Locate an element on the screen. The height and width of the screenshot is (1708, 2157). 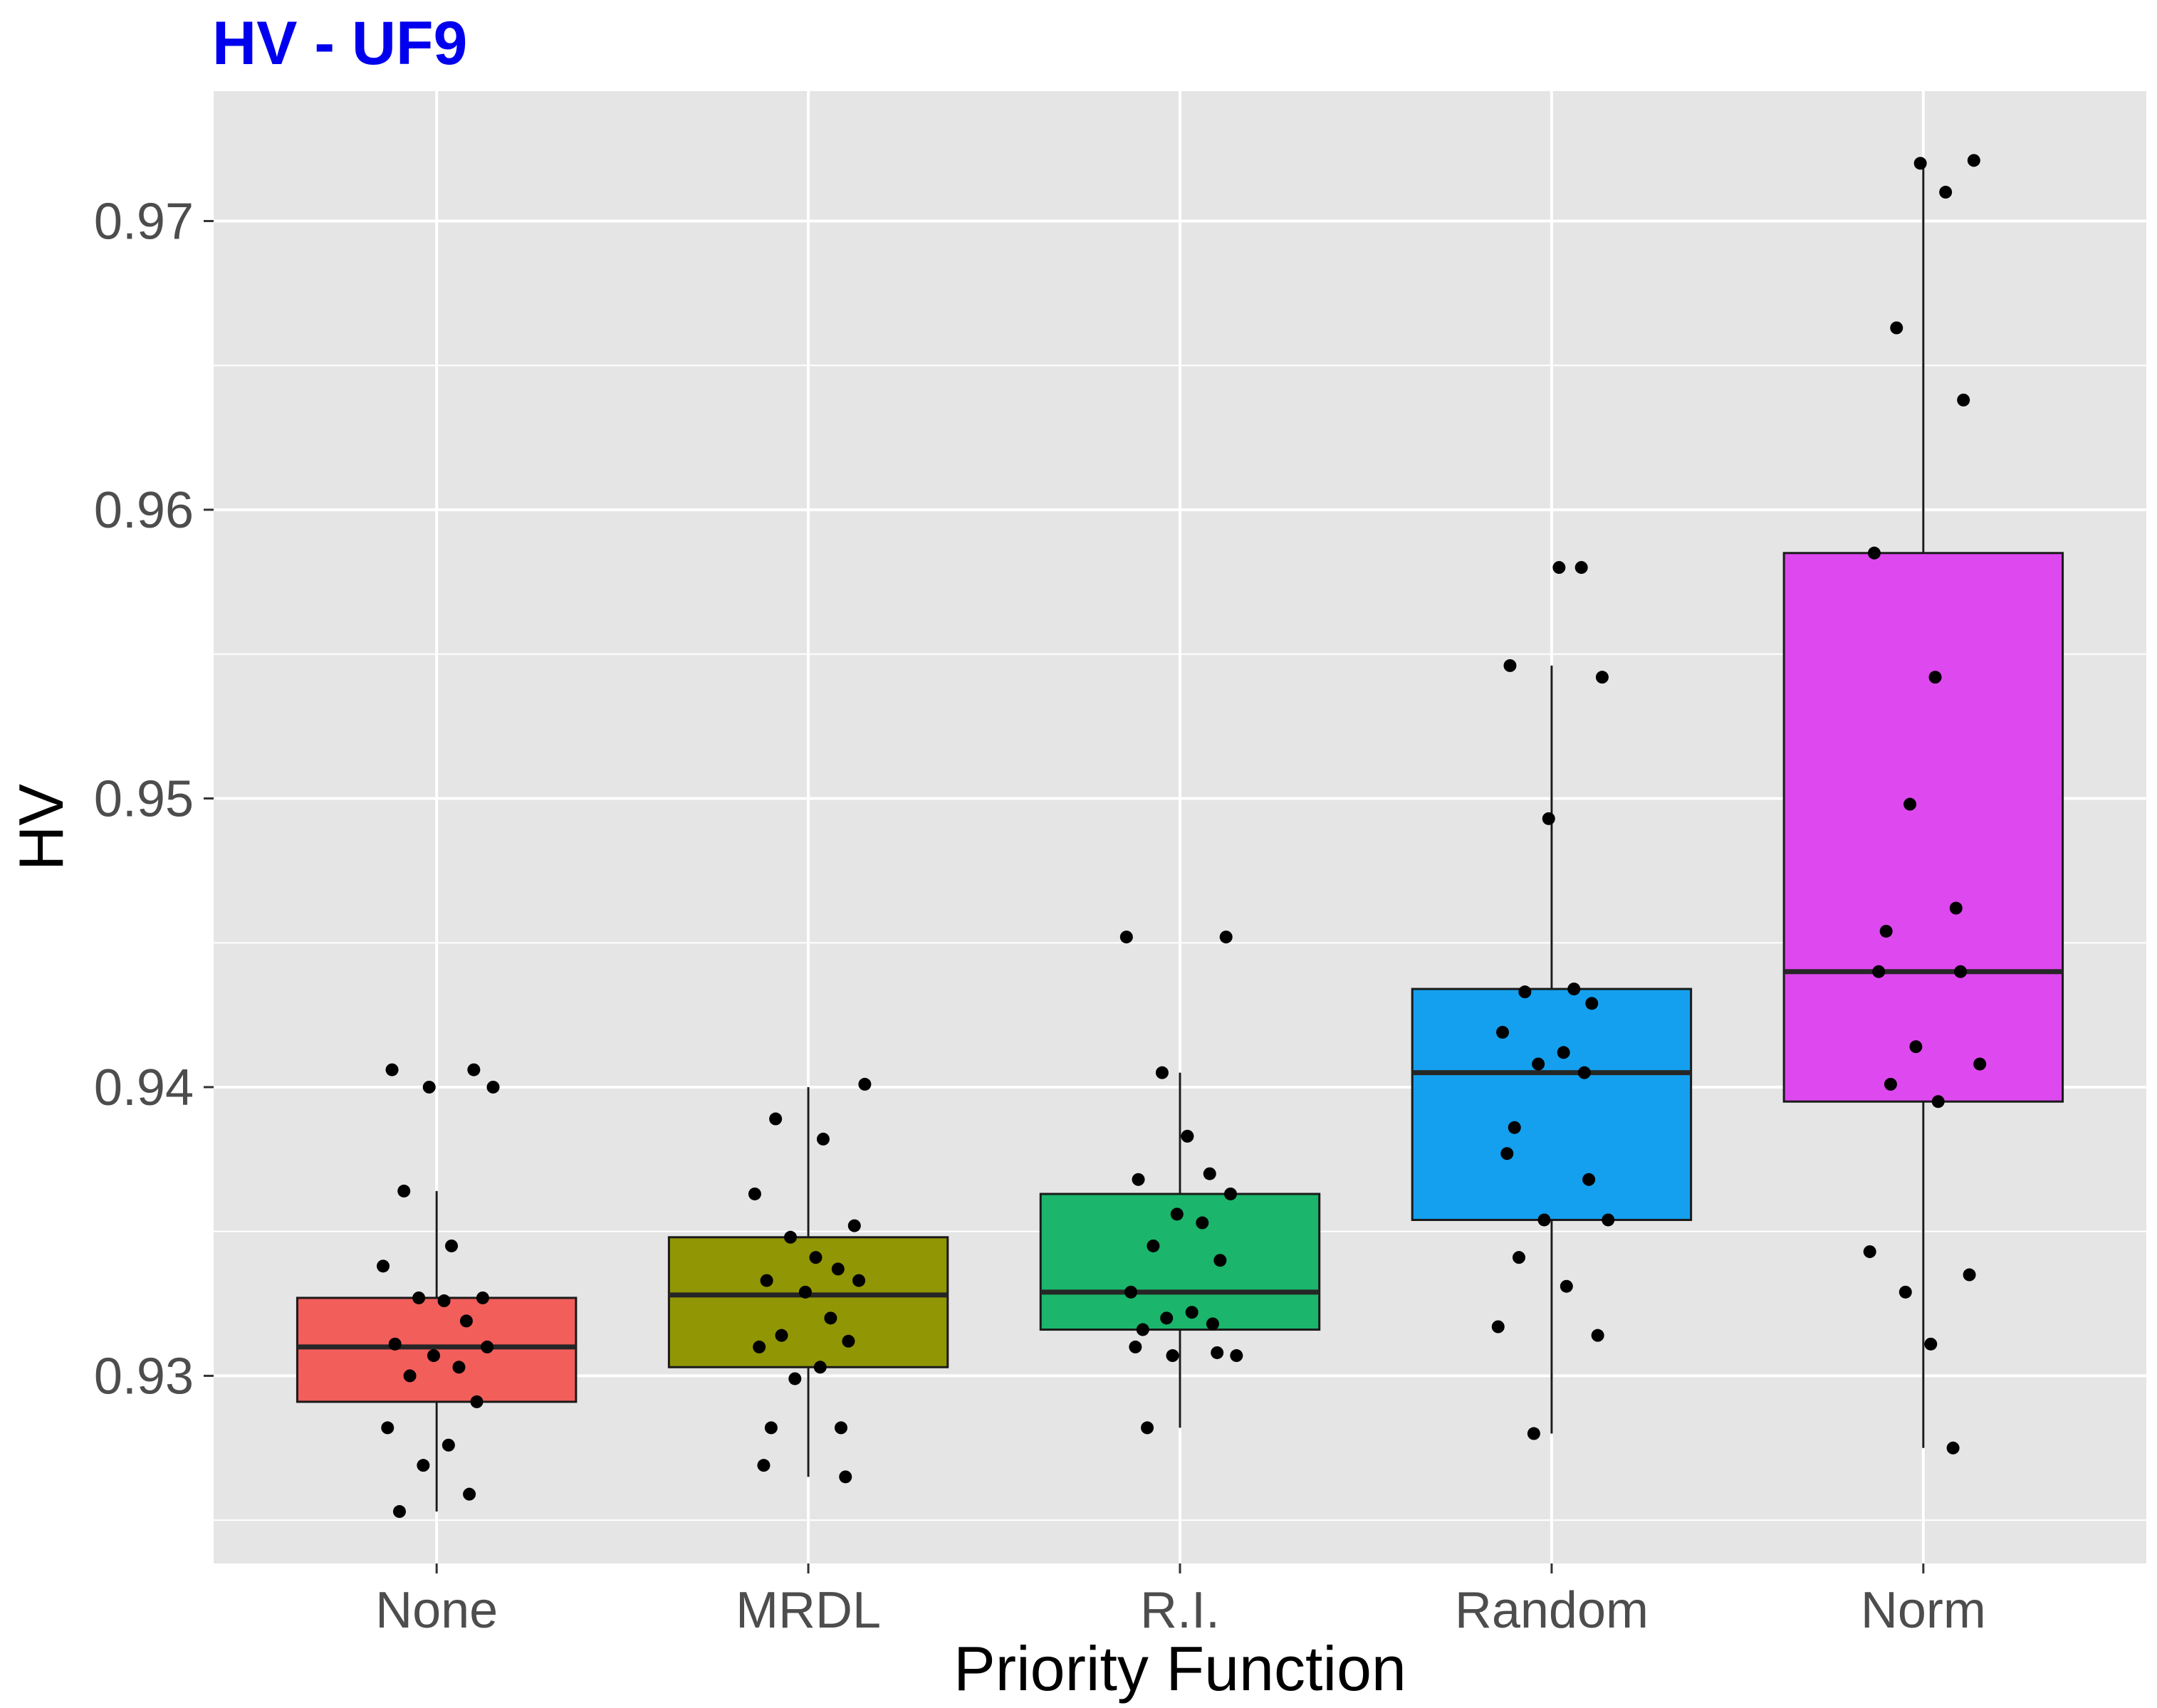
y-tick-label: 0.95 is located at coordinates (144, 798).